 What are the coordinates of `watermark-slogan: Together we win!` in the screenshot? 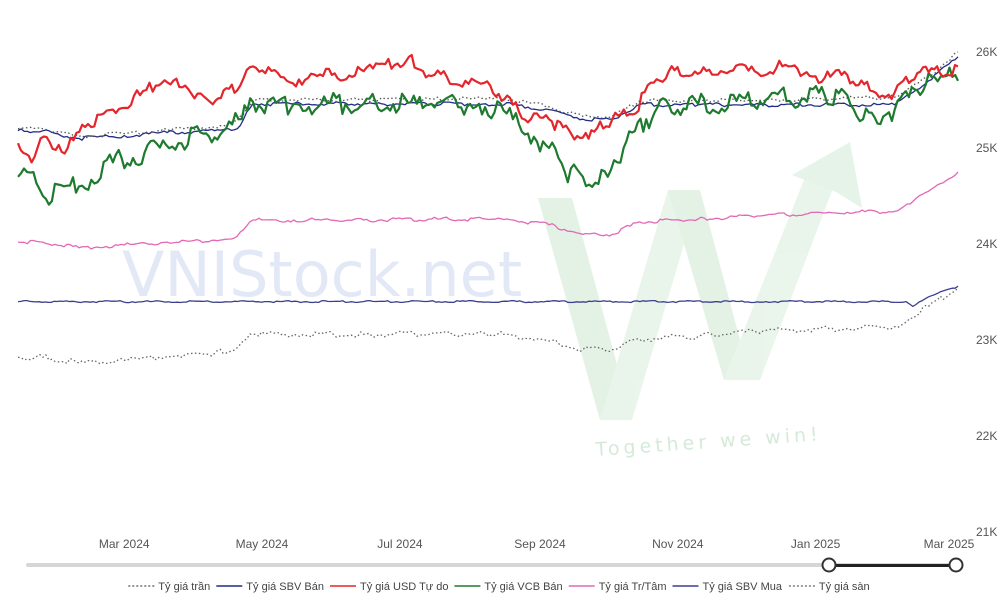 It's located at (708, 442).